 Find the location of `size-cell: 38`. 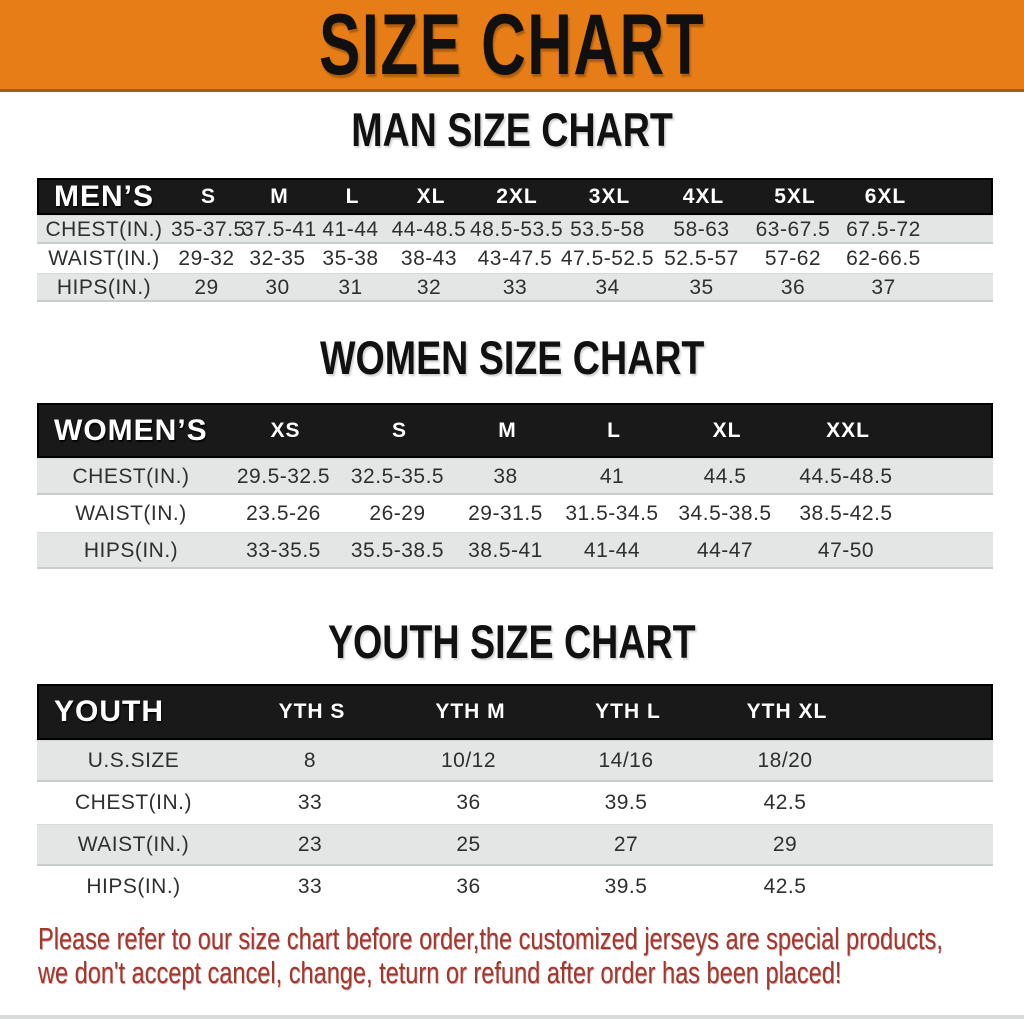

size-cell: 38 is located at coordinates (505, 476).